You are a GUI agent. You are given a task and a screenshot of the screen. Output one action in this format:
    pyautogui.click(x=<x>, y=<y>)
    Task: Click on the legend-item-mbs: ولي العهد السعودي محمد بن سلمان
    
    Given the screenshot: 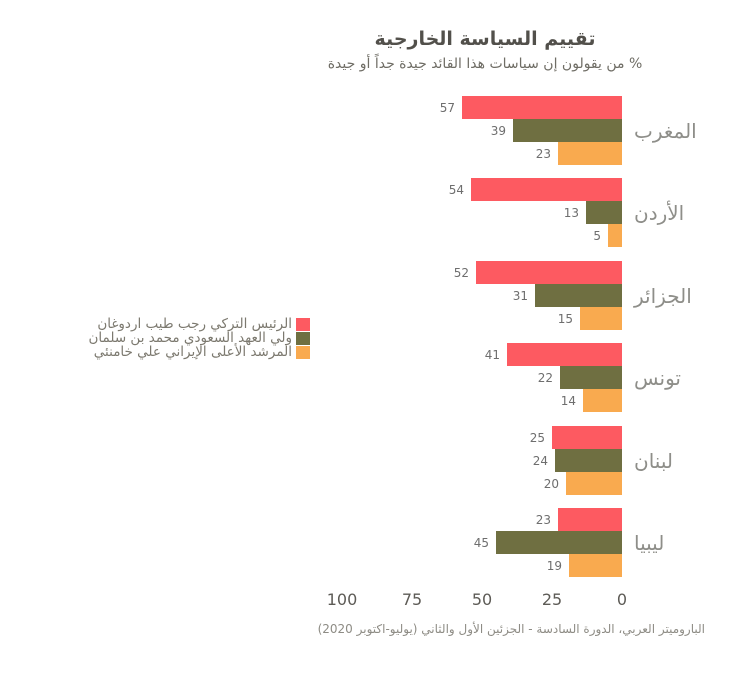 What is the action you would take?
    pyautogui.click(x=155, y=338)
    